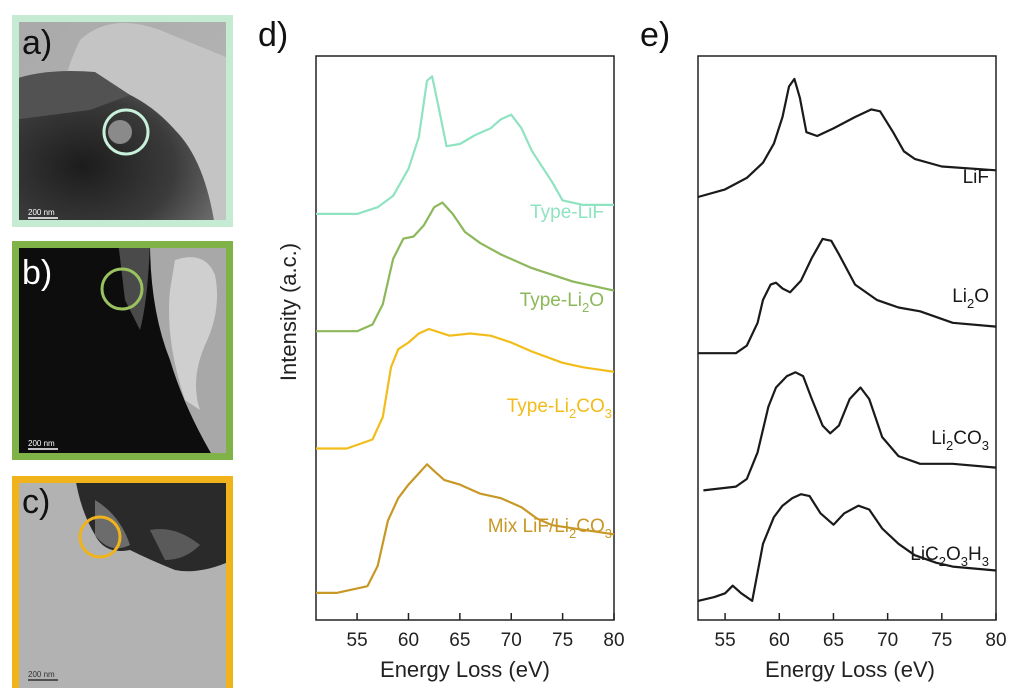 The image size is (1014, 688). I want to click on series-label-e-3: LiC2O3H3, so click(949, 556).